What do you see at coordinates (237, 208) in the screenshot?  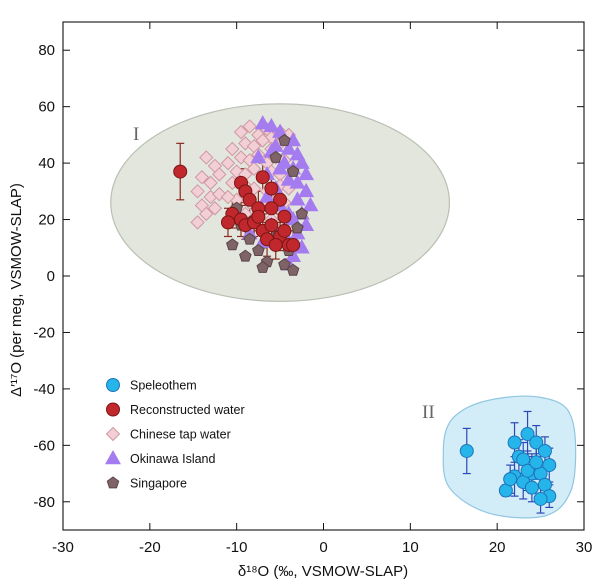 I see `series-reconstructed-water` at bounding box center [237, 208].